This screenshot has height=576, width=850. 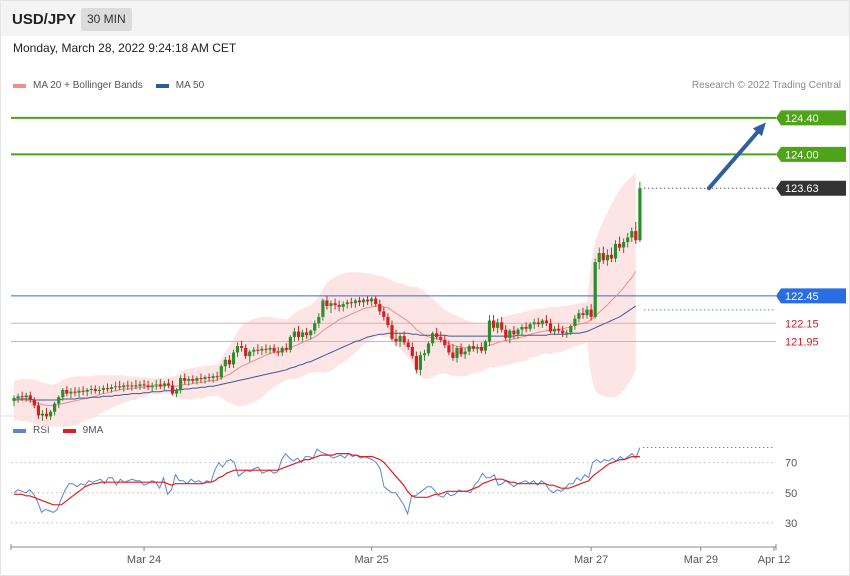 I want to click on ma50-line, so click(x=325, y=353).